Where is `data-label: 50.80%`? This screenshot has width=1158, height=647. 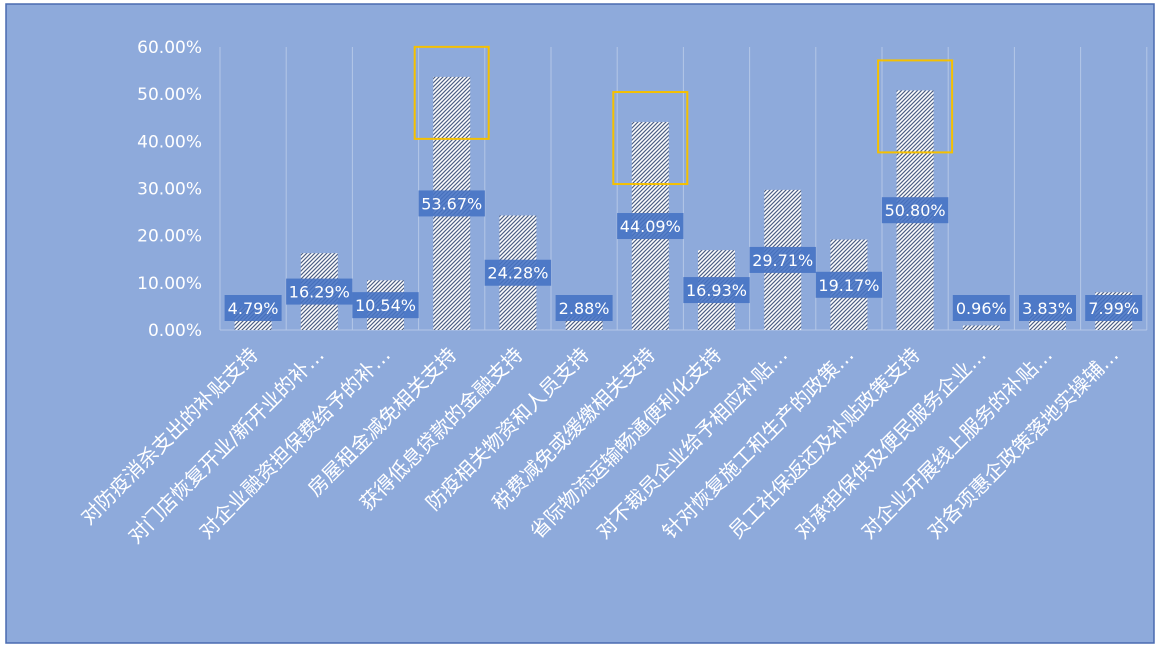 data-label: 50.80% is located at coordinates (915, 210).